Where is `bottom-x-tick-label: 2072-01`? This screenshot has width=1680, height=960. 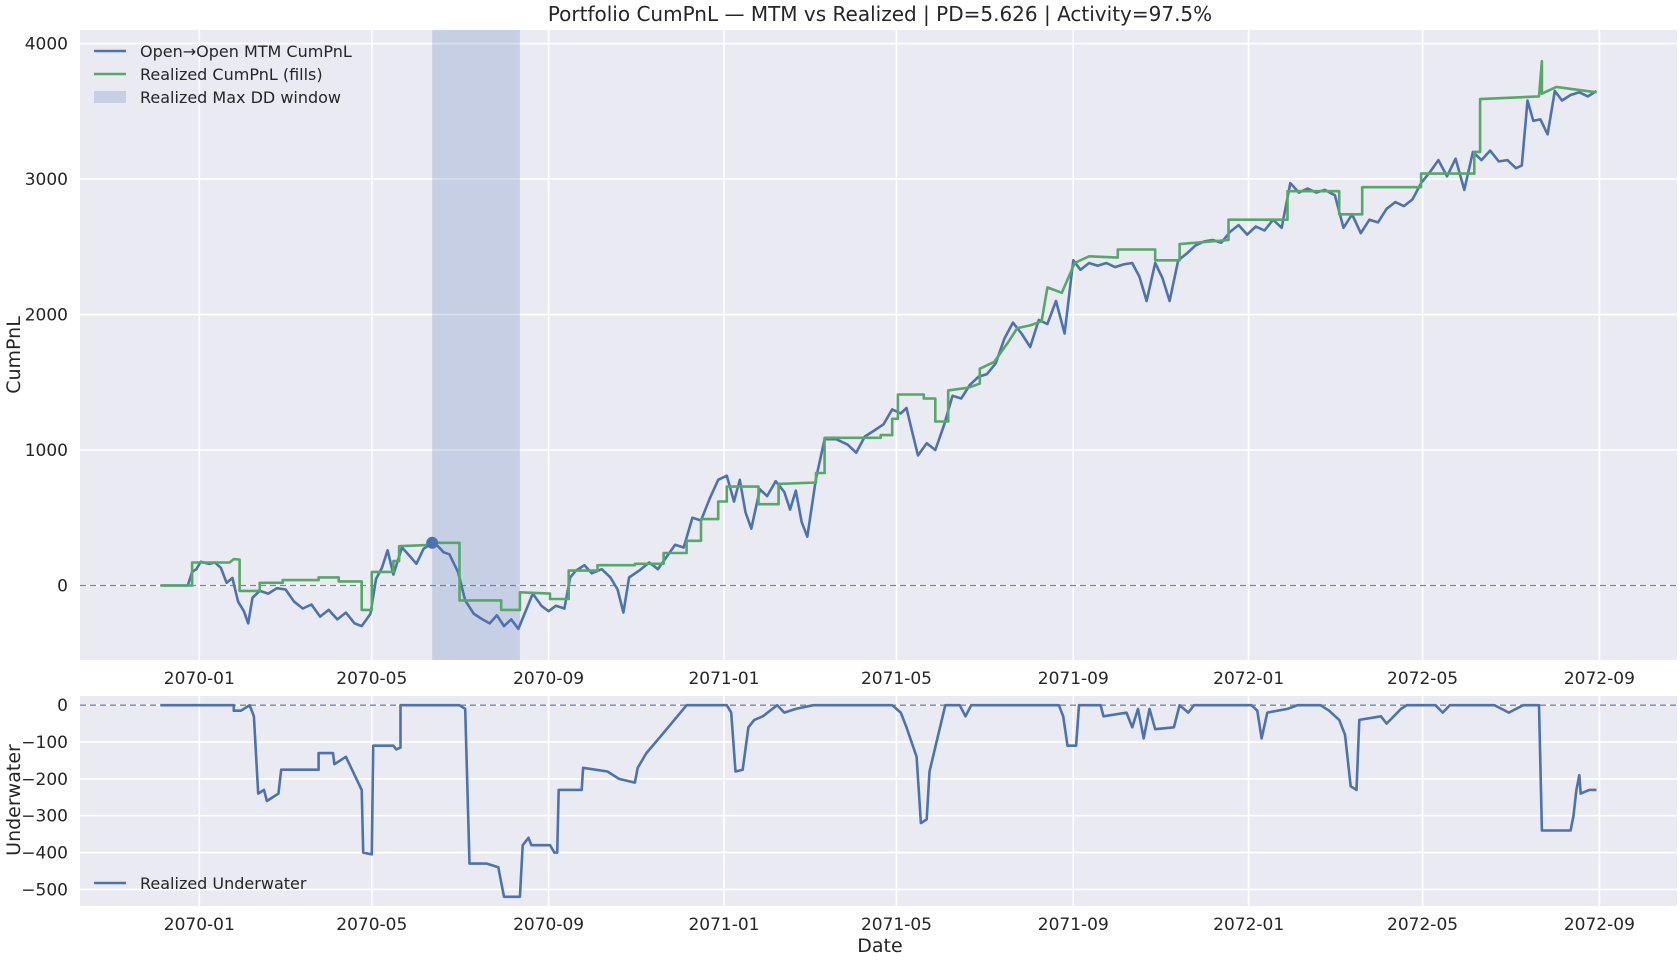 bottom-x-tick-label: 2072-01 is located at coordinates (1248, 925).